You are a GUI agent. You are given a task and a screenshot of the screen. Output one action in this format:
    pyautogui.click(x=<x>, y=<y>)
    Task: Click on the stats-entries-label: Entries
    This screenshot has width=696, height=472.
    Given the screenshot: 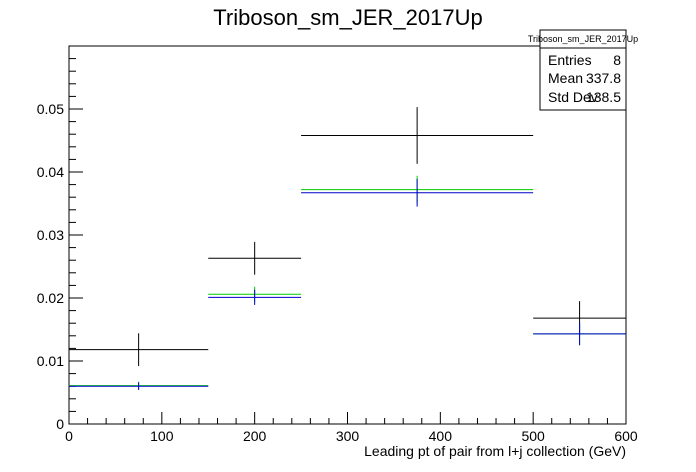 What is the action you would take?
    pyautogui.click(x=570, y=60)
    